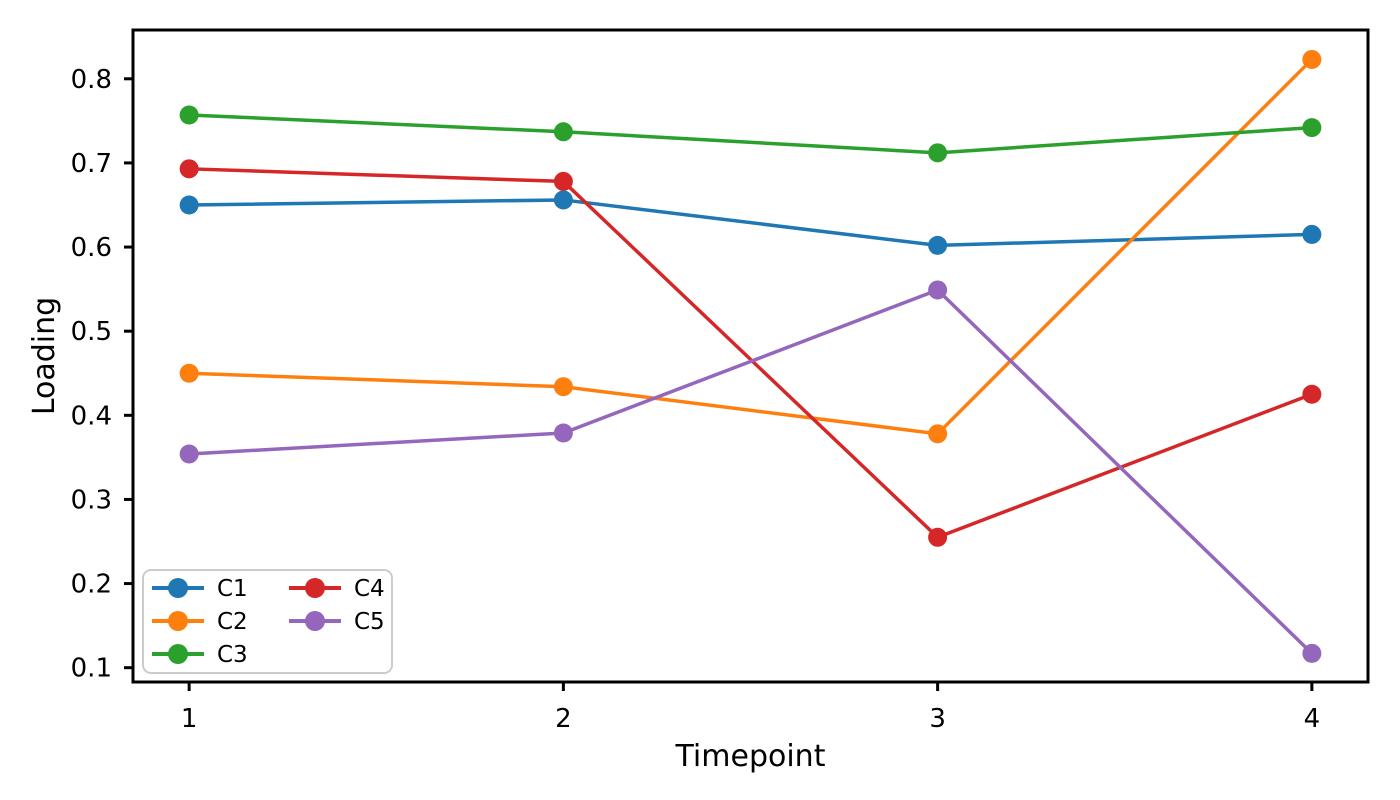 The image size is (1400, 800). What do you see at coordinates (232, 589) in the screenshot?
I see `legend-label-C1: C1` at bounding box center [232, 589].